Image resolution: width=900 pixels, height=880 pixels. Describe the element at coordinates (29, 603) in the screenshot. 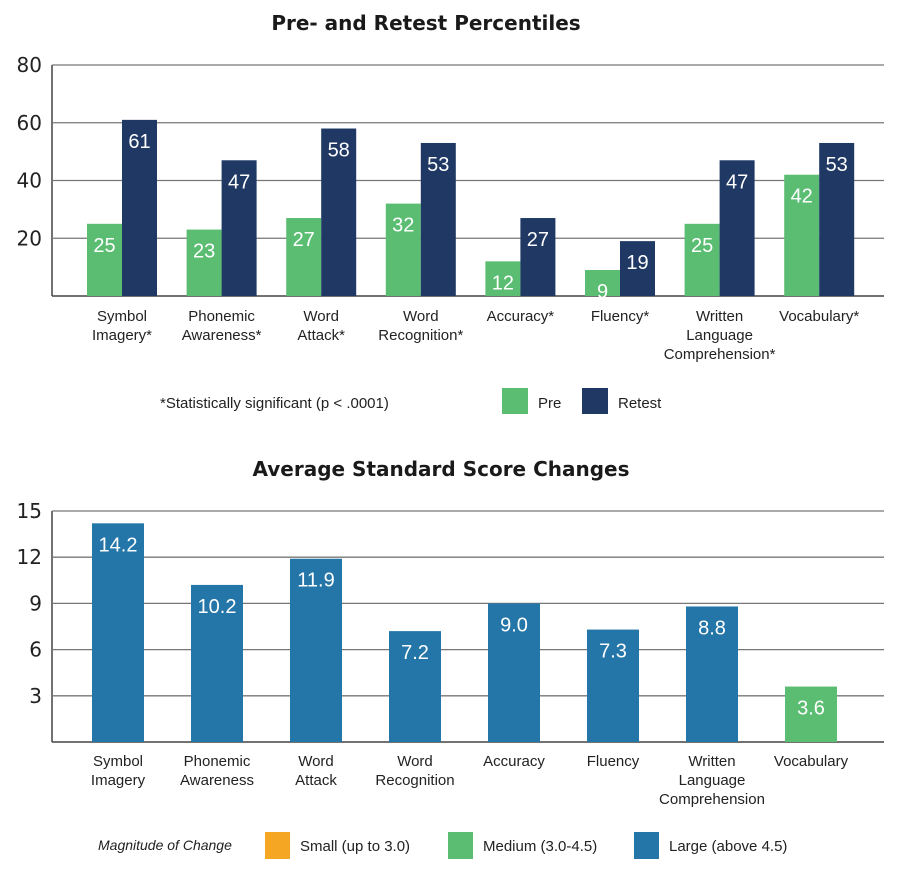

I see `chart2-y-axis: 3 6 9 12 15` at that location.